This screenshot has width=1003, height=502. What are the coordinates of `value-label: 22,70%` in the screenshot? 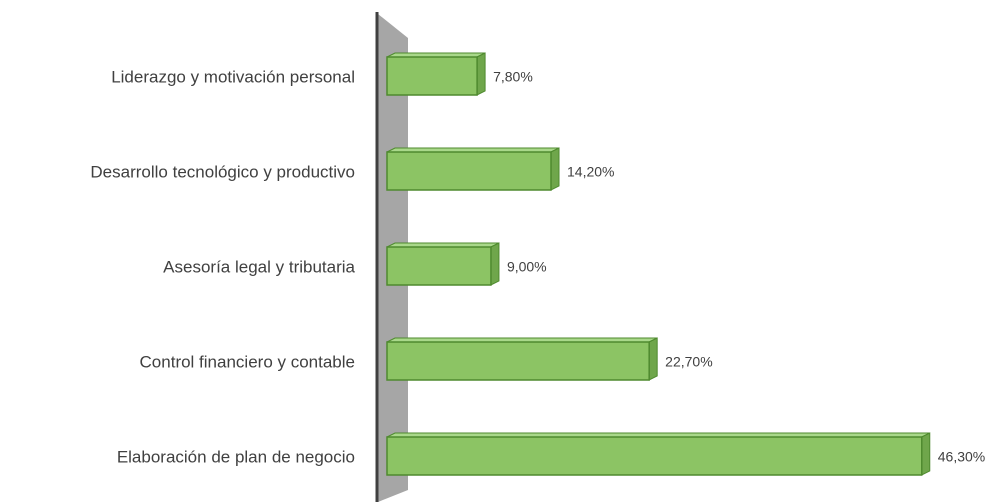 It's located at (688, 362).